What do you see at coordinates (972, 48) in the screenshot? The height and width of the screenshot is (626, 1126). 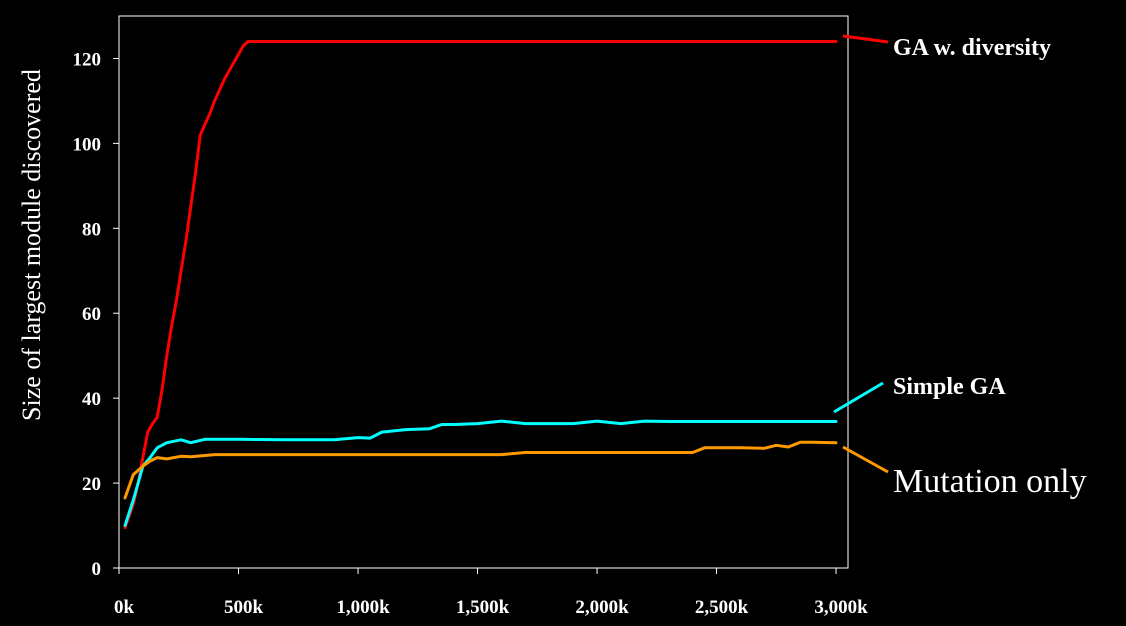 I see `legend-label: GA w. diversity` at bounding box center [972, 48].